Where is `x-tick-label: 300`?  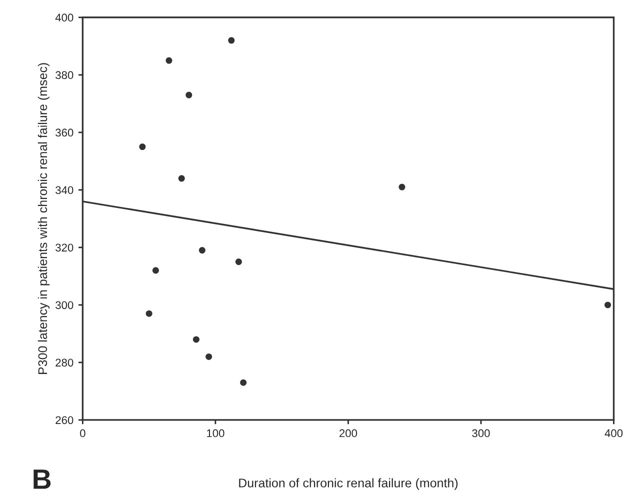
x-tick-label: 300 is located at coordinates (481, 433).